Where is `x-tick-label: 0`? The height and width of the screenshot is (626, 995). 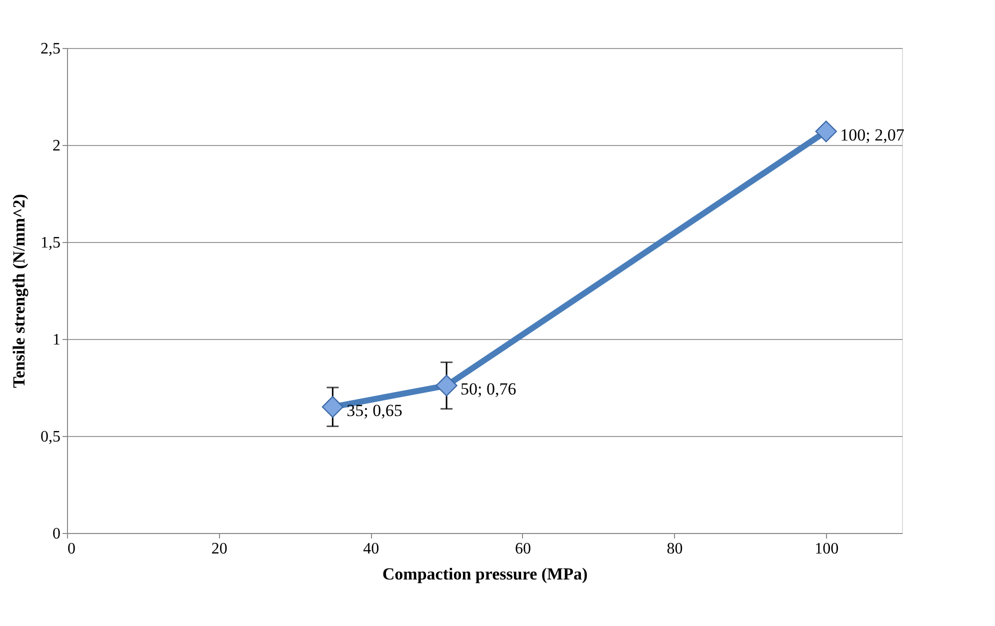
x-tick-label: 0 is located at coordinates (72, 549).